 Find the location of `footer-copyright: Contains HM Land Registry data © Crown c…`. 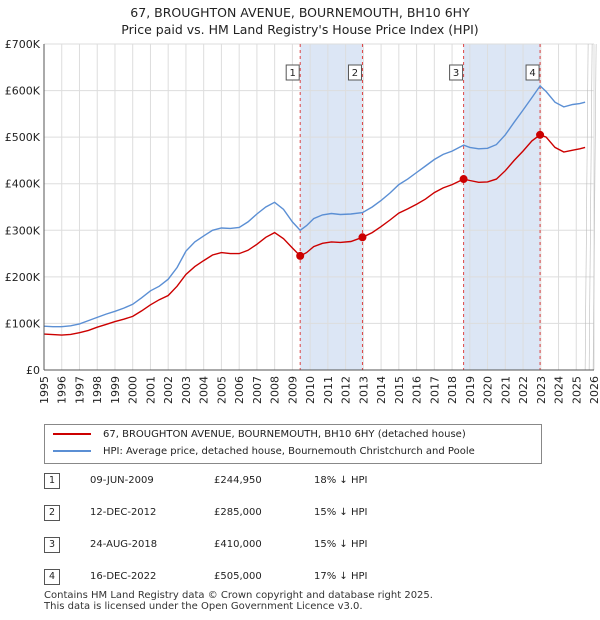

footer-copyright: Contains HM Land Registry data © Crown c… is located at coordinates (238, 595).